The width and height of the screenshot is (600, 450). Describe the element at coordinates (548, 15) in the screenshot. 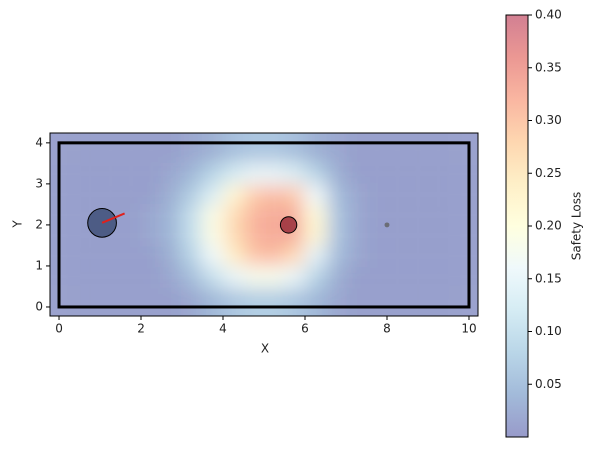

I see `colorbar-tick-label: 0.40` at that location.